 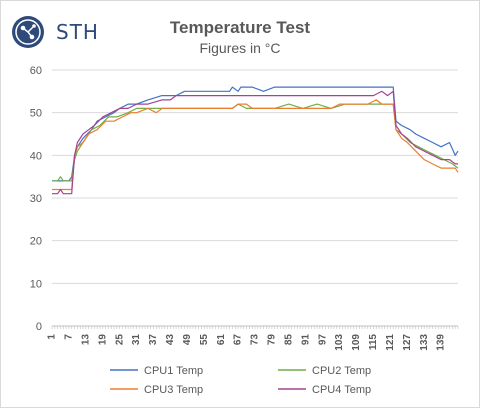 What do you see at coordinates (441, 342) in the screenshot?
I see `x-tick-label: 139` at bounding box center [441, 342].